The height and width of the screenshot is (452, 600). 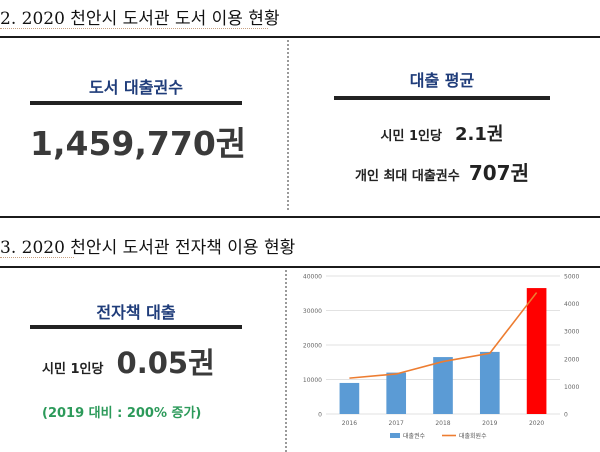 What do you see at coordinates (395, 435) in the screenshot?
I see `legend-swatch-bar` at bounding box center [395, 435].